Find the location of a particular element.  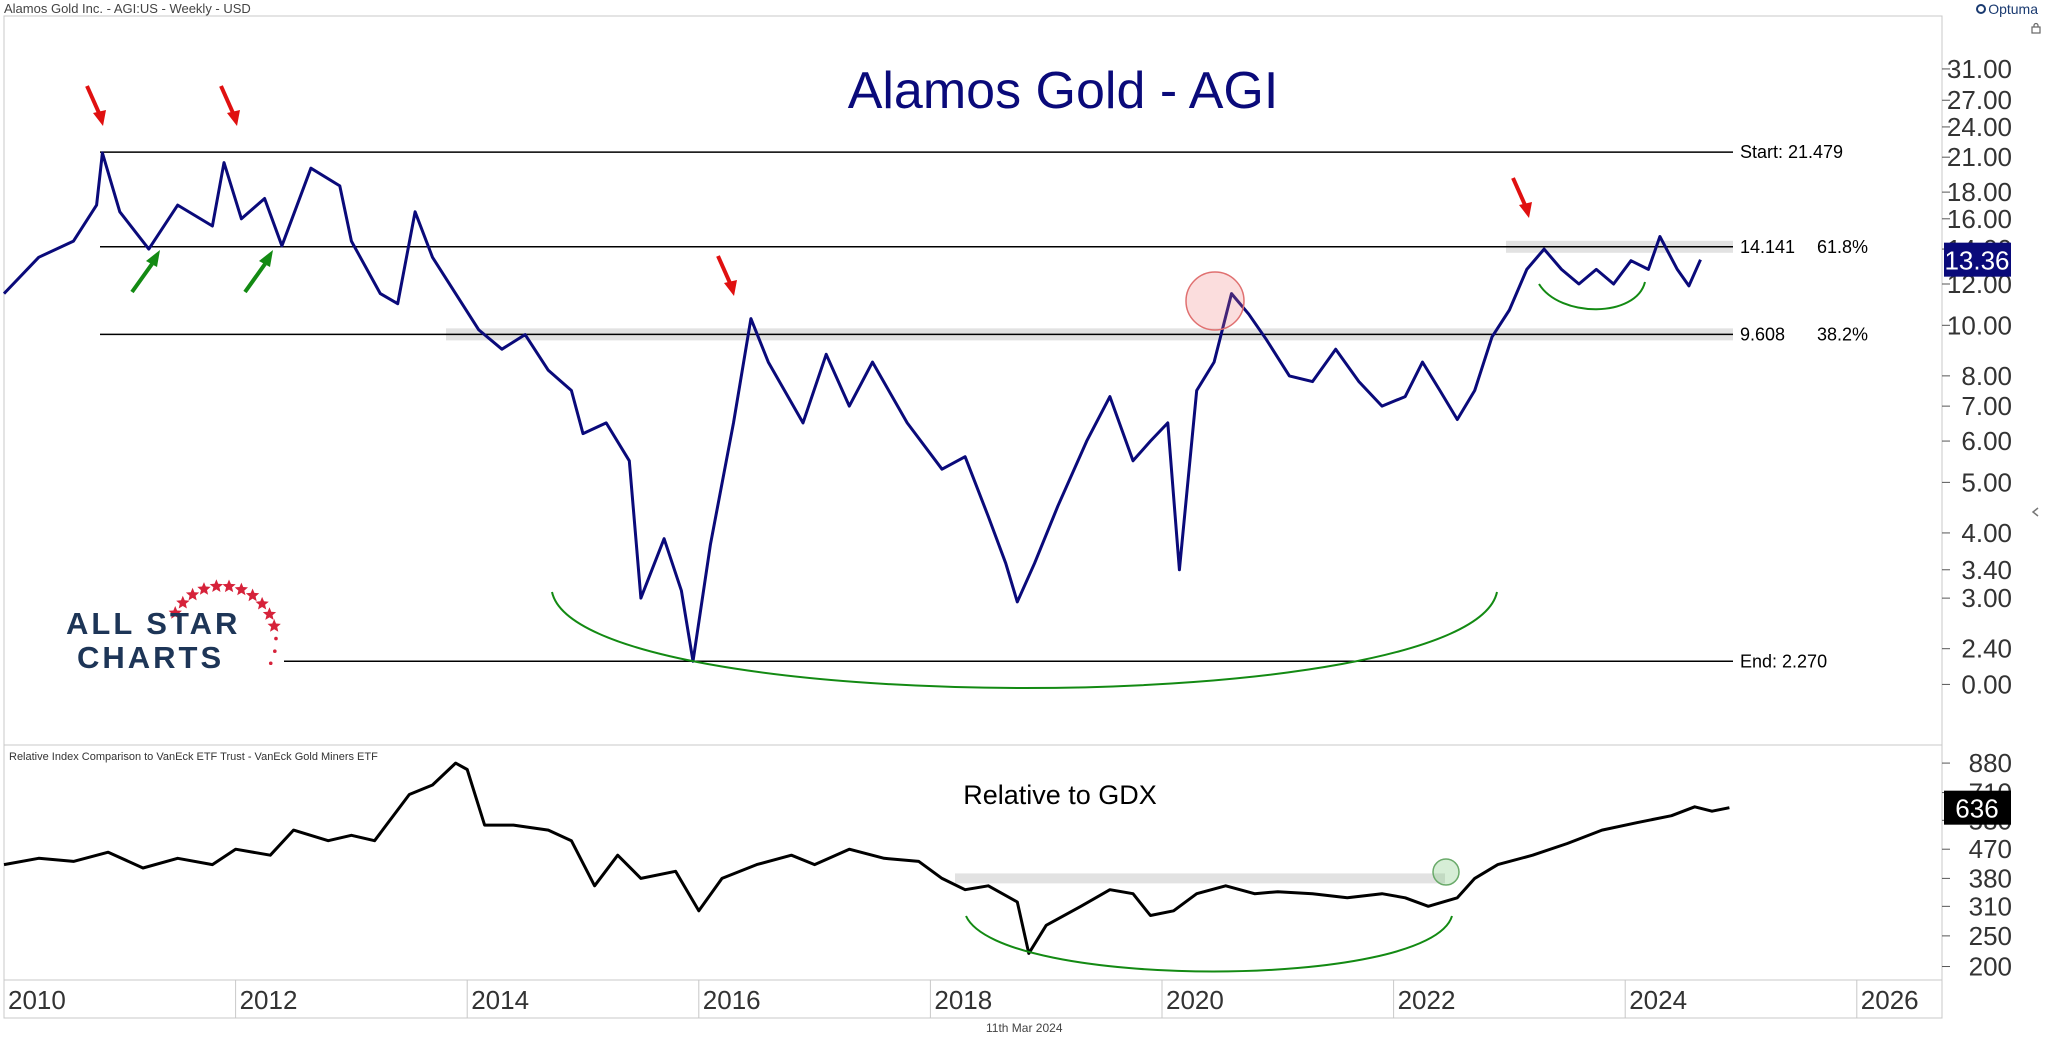

y-tick-label: 4.00 is located at coordinates (1986, 533).